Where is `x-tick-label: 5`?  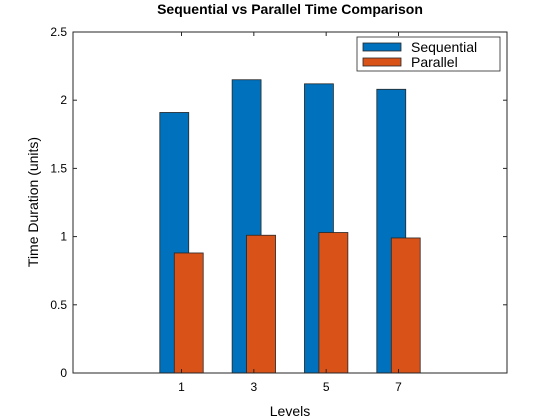
x-tick-label: 5 is located at coordinates (326, 387).